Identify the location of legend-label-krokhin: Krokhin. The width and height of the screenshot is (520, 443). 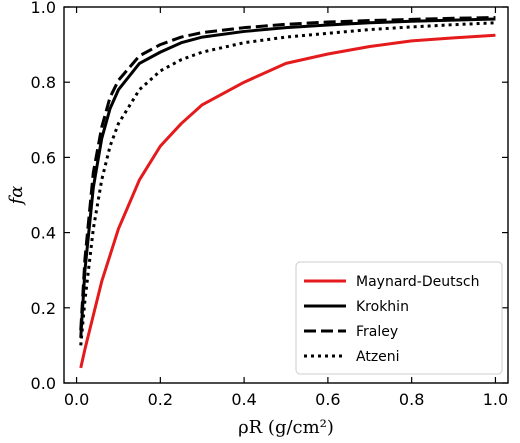
(382, 307).